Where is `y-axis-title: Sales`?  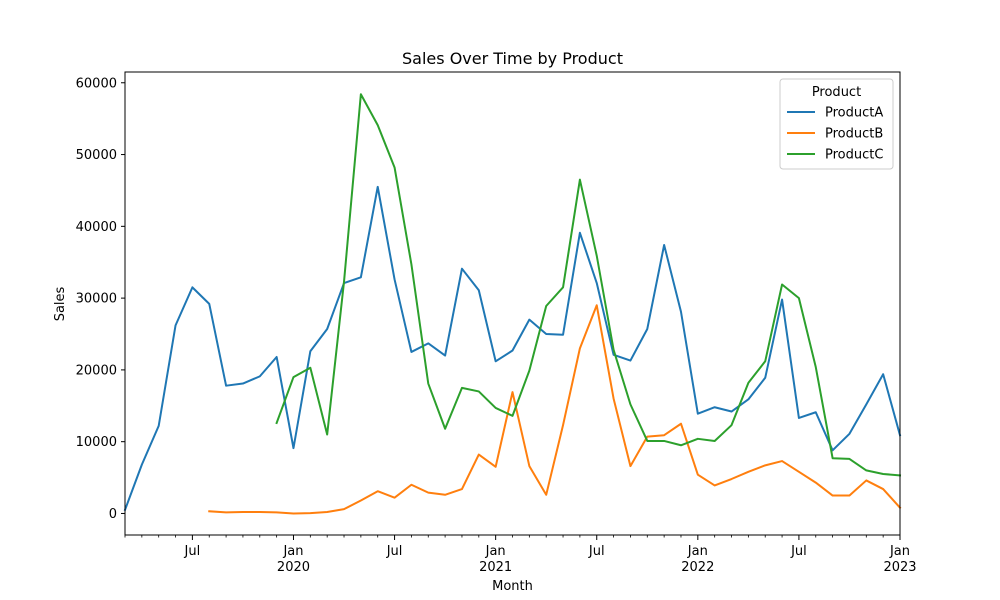 y-axis-title: Sales is located at coordinates (60, 303).